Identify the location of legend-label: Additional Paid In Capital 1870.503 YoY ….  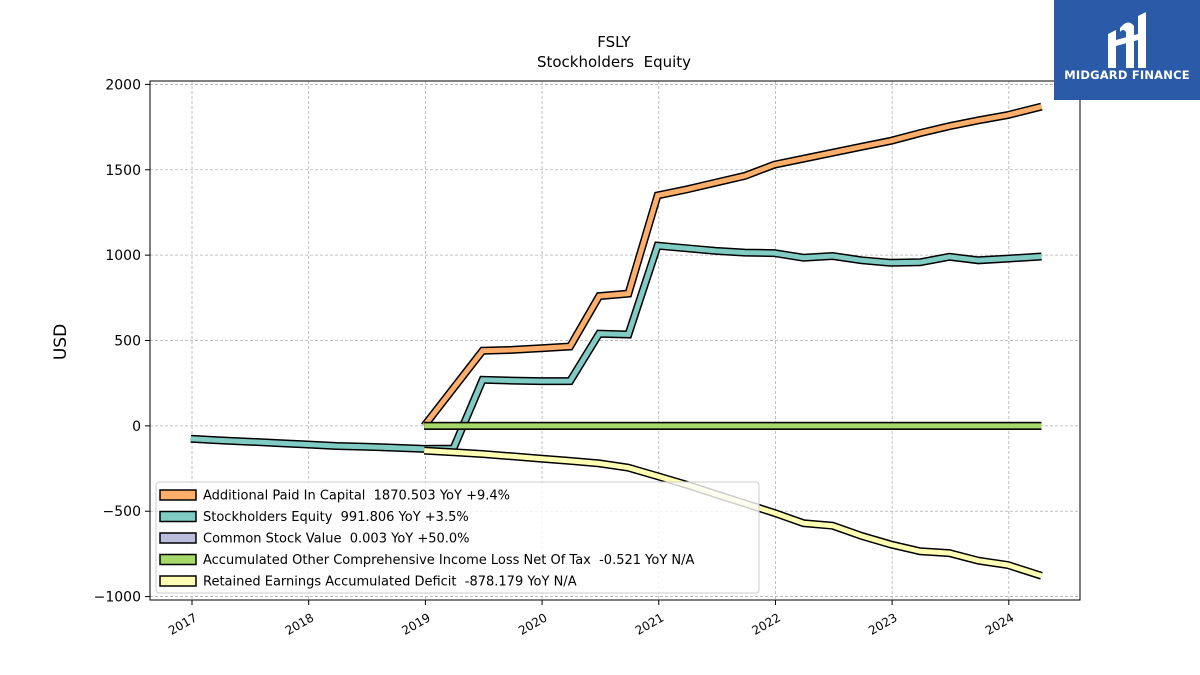
(356, 496).